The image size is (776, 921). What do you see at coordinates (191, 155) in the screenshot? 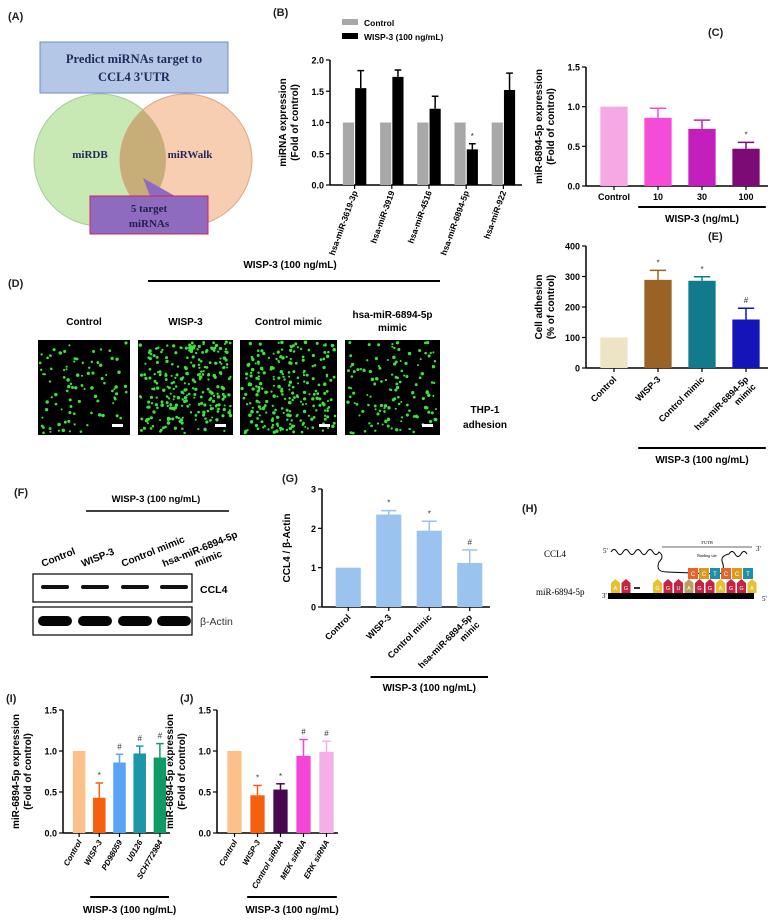
I see `mirwalk-label: miRWalk` at bounding box center [191, 155].